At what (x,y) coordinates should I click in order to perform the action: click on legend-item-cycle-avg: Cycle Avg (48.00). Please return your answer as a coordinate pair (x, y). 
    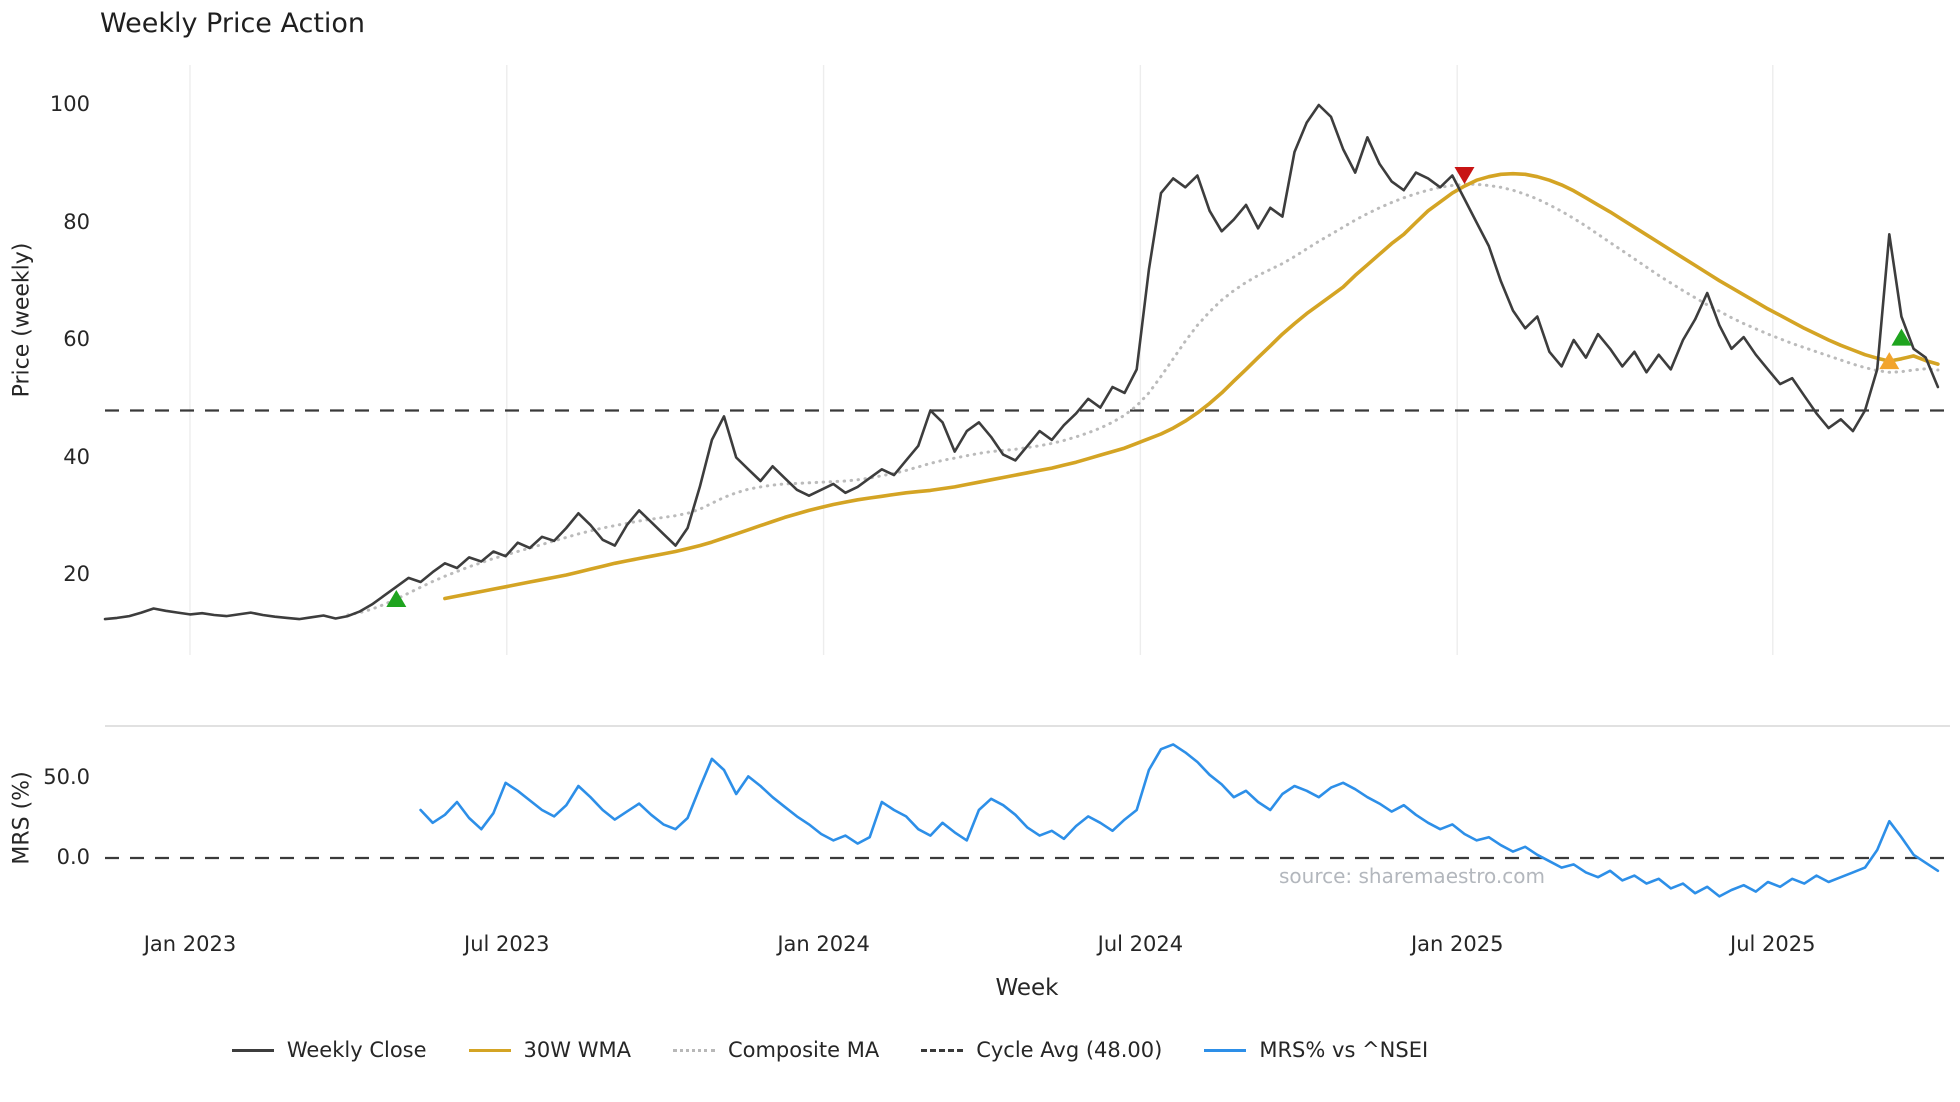
    Looking at the image, I should click on (1041, 1050).